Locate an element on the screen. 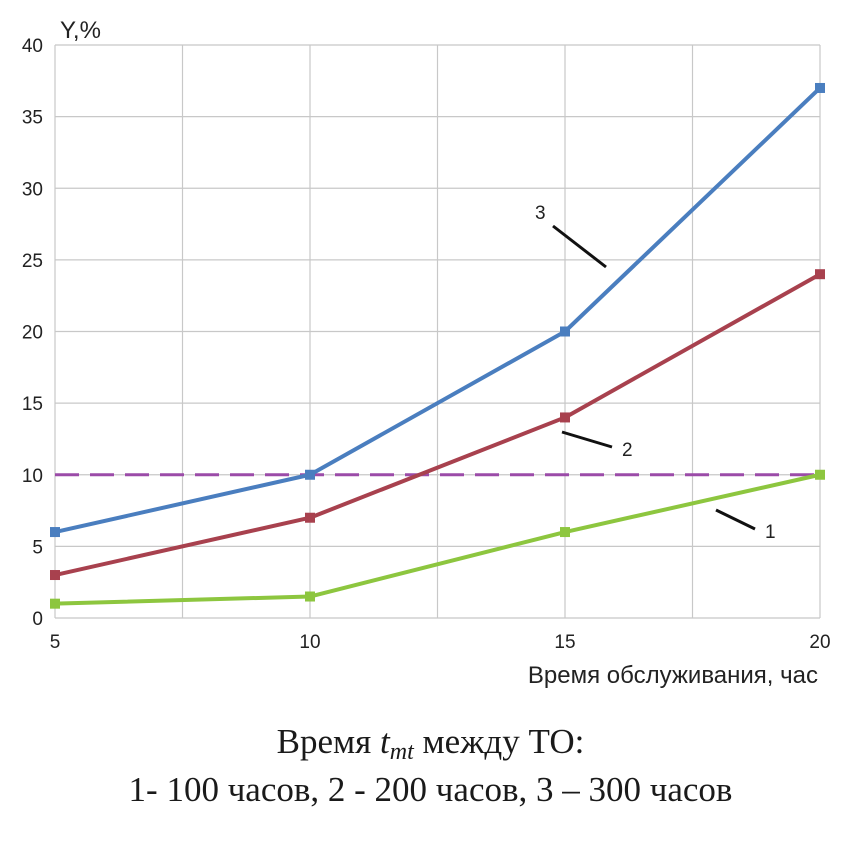 This screenshot has width=861, height=846. x-tick-label: 5 is located at coordinates (55, 642).